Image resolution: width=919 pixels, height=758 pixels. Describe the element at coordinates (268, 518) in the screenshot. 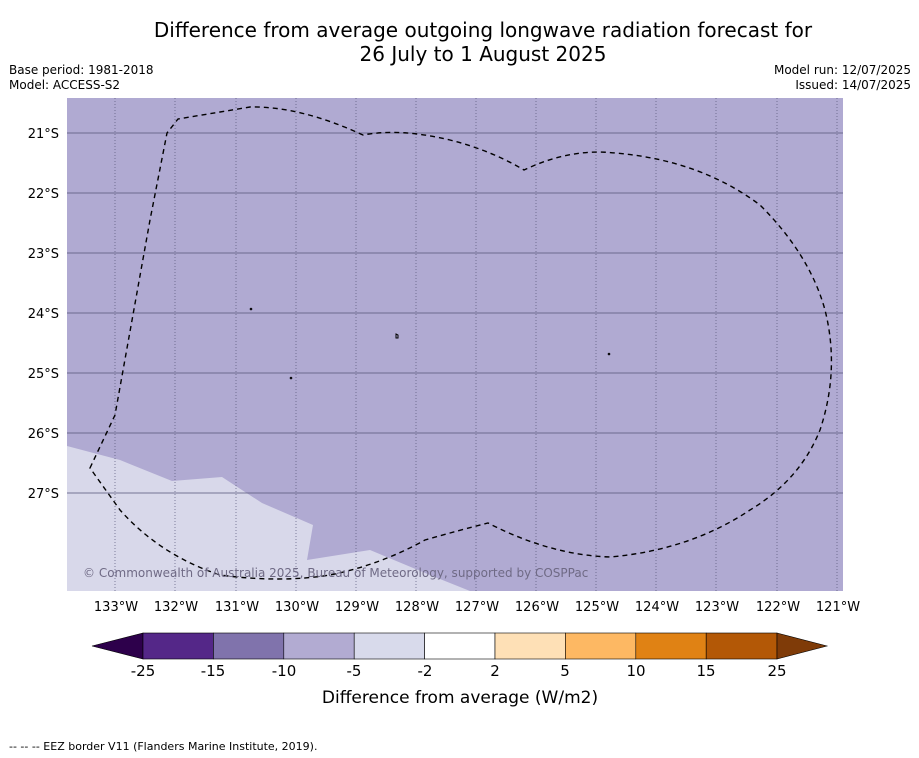

I see `anomaly-field-lighter` at that location.